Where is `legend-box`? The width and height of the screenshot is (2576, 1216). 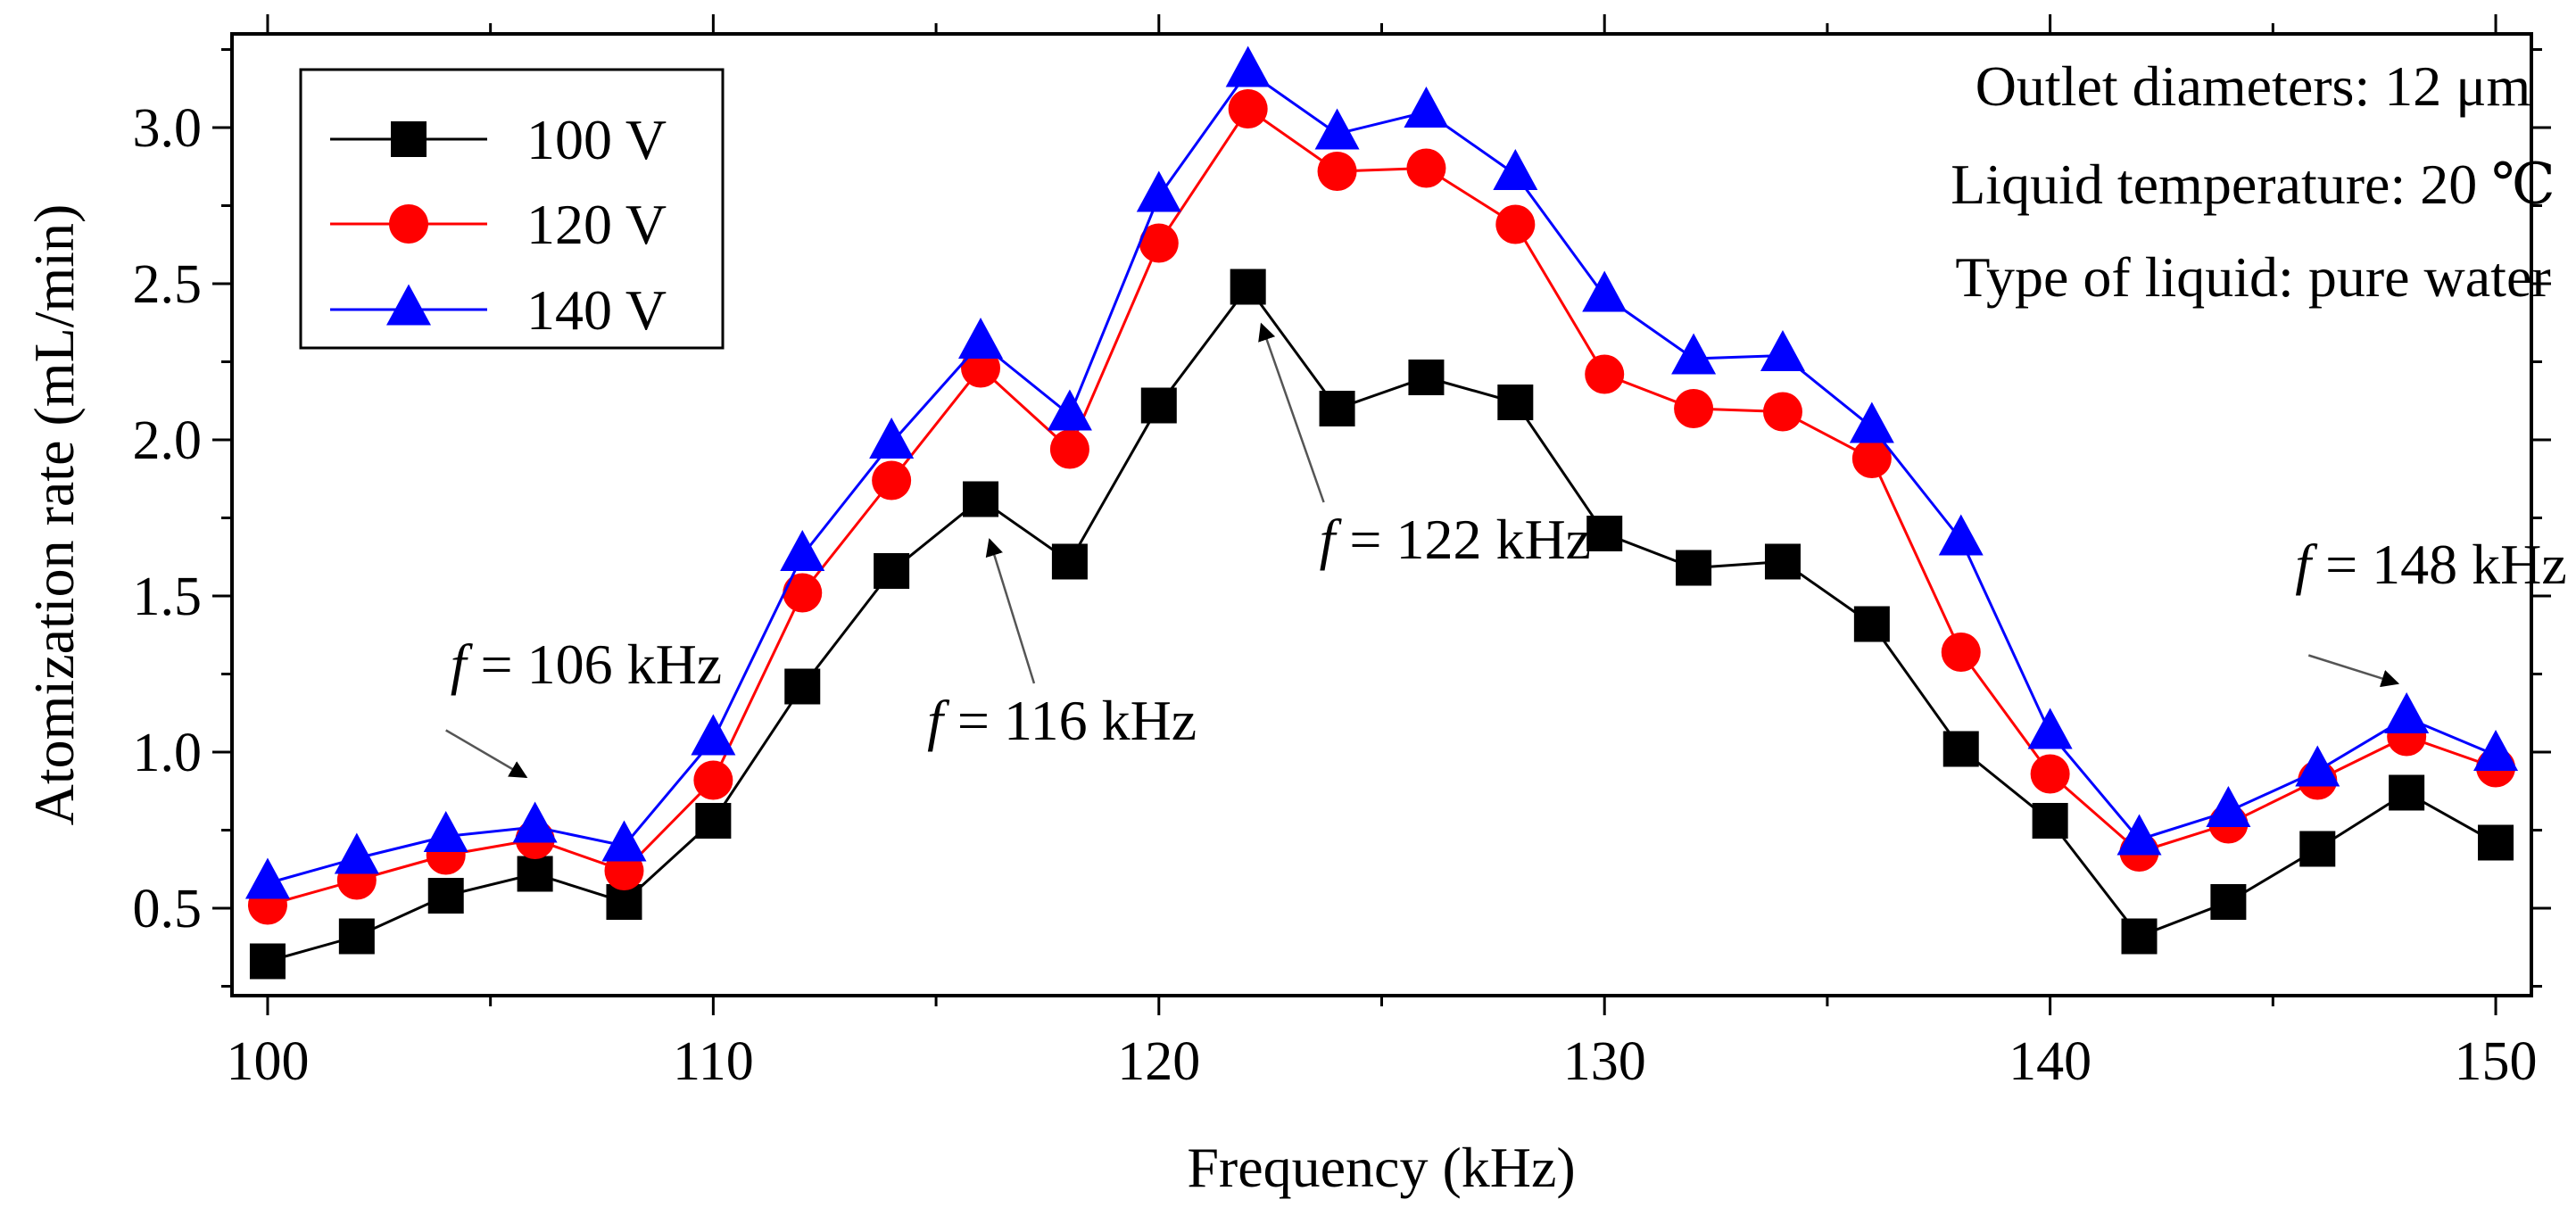
legend-box is located at coordinates (512, 209).